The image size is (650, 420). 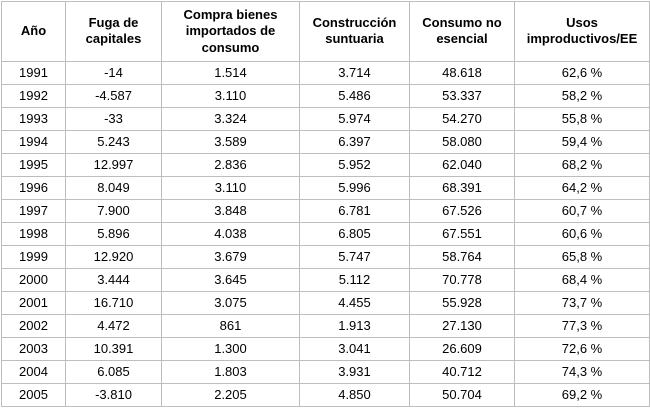 What do you see at coordinates (582, 394) in the screenshot?
I see `value-cell: 69,2 %` at bounding box center [582, 394].